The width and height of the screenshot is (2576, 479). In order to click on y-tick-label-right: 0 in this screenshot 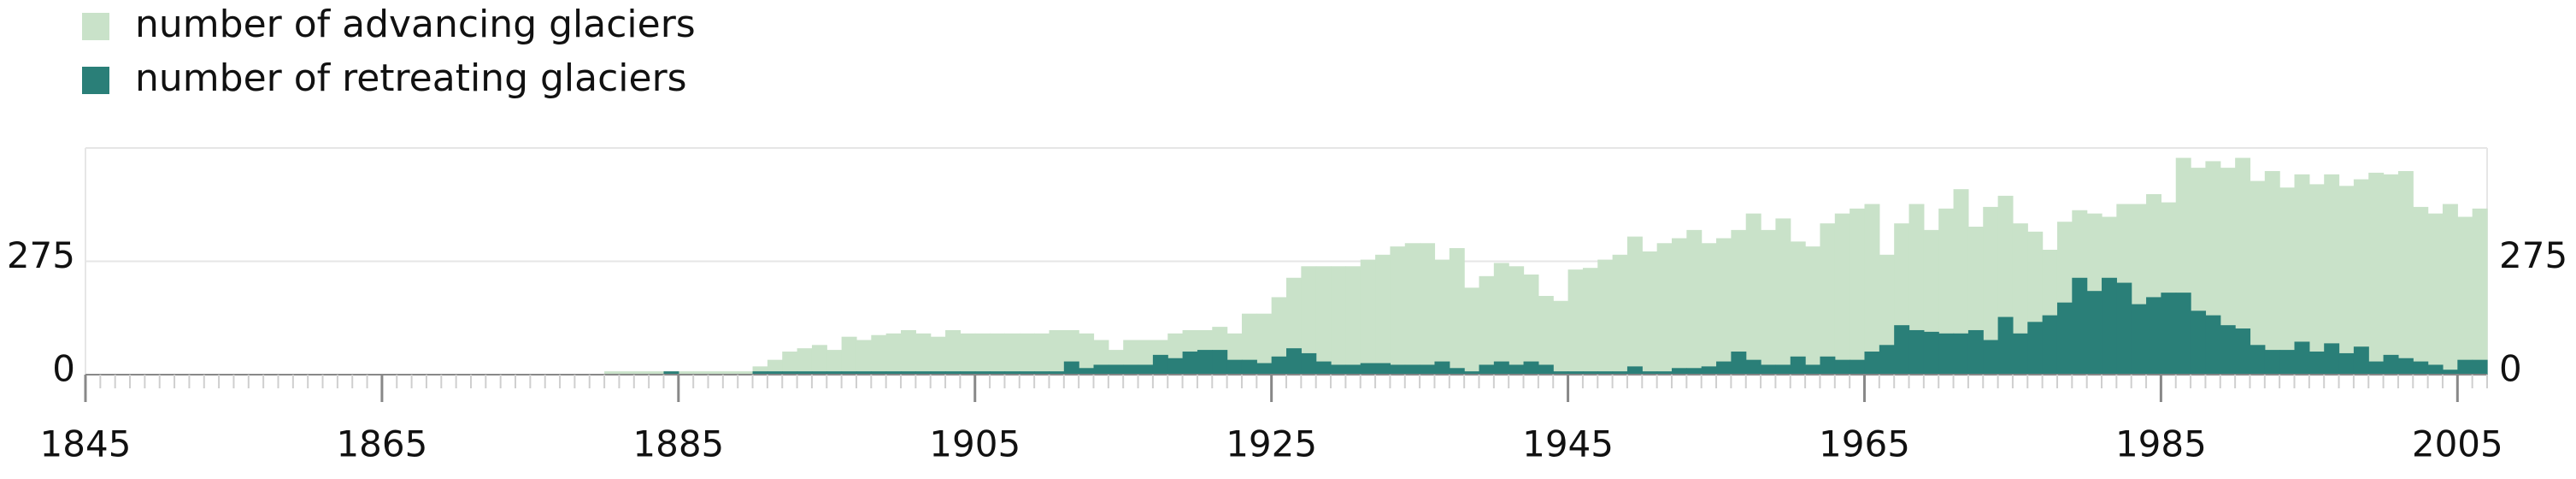, I will do `click(2510, 369)`.